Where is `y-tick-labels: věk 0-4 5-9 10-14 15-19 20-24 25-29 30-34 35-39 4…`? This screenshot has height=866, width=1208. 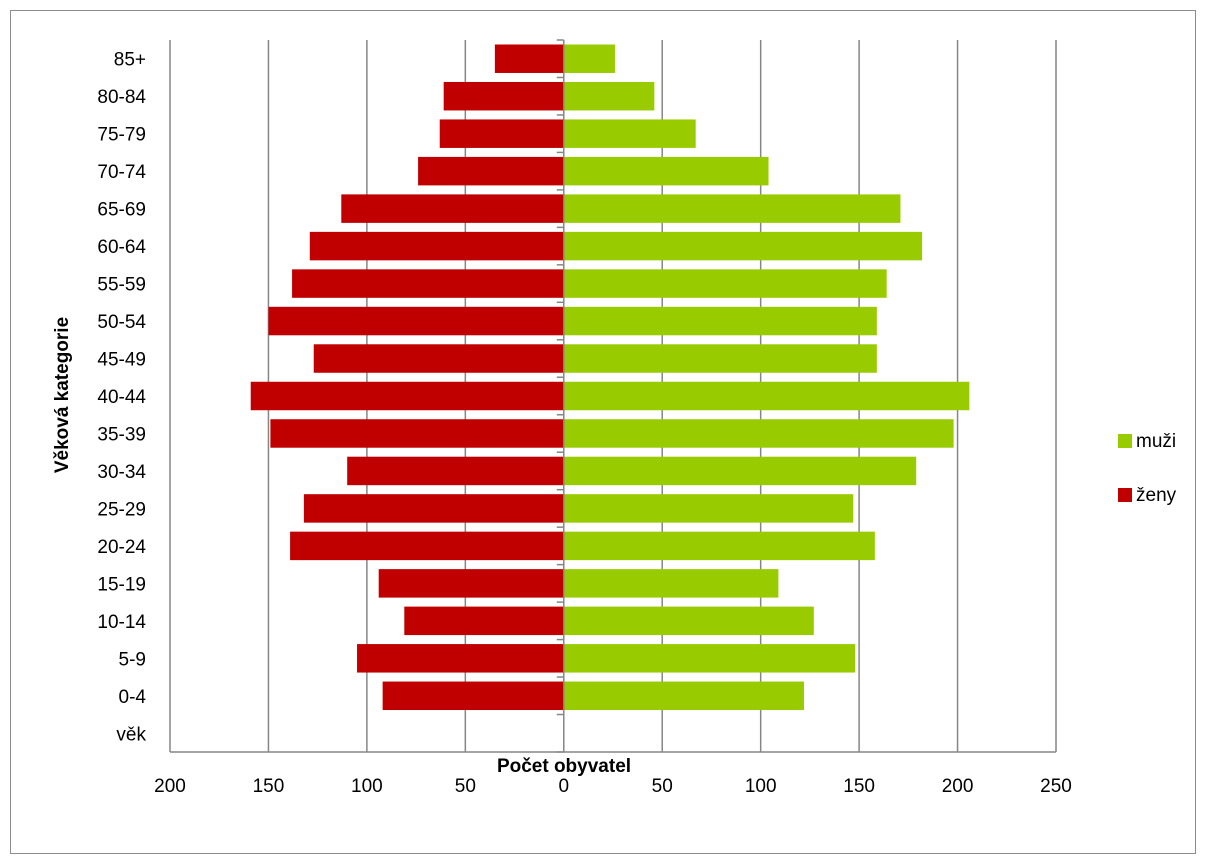 y-tick-labels: věk 0-4 5-9 10-14 15-19 20-24 25-29 30-34 35-39 4… is located at coordinates (121, 398).